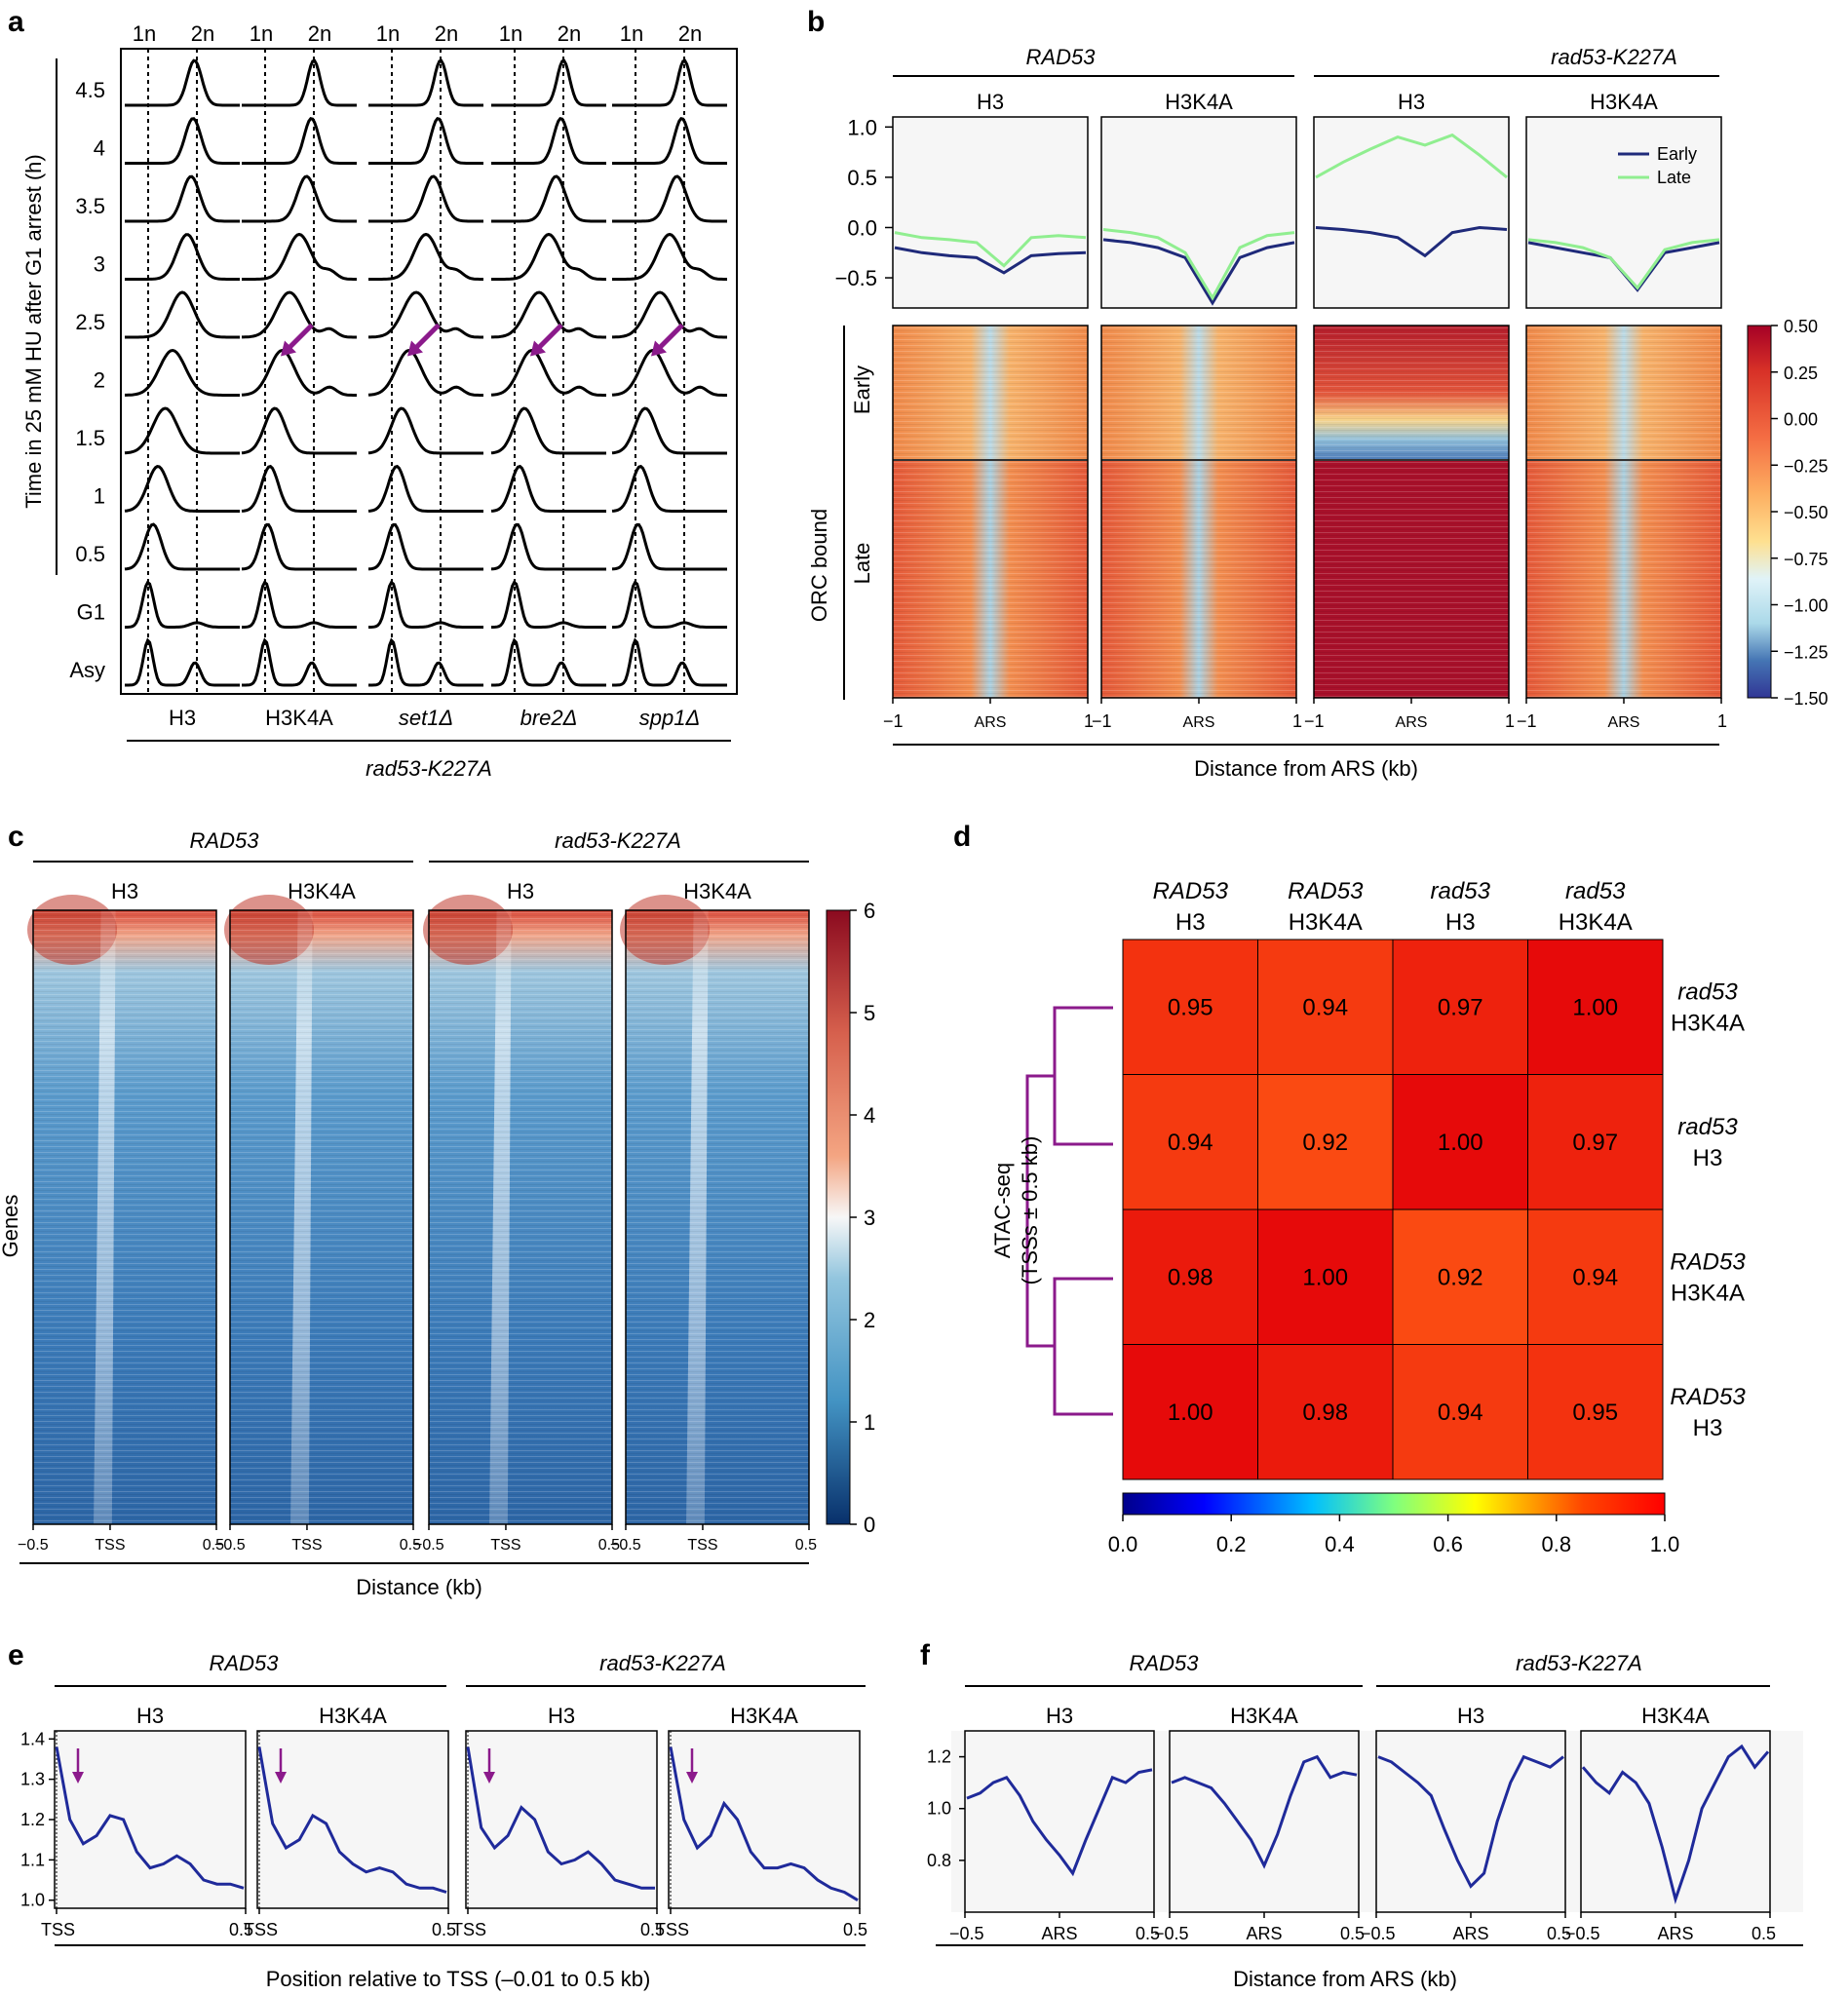  I want to click on panel-a-group-label: rad53-K227A, so click(429, 768).